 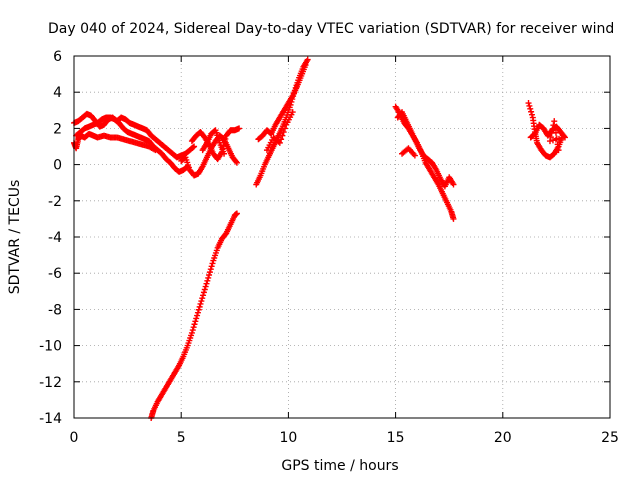 What do you see at coordinates (344, 438) in the screenshot?
I see `x-tick-labels: 0 5 10 15 20 25` at bounding box center [344, 438].